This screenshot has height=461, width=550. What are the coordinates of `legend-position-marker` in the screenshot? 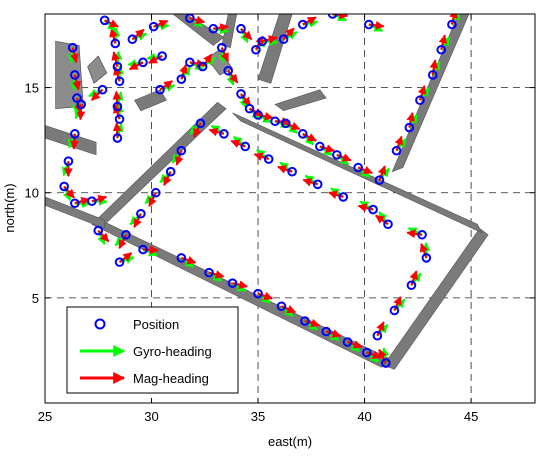 It's located at (100, 324).